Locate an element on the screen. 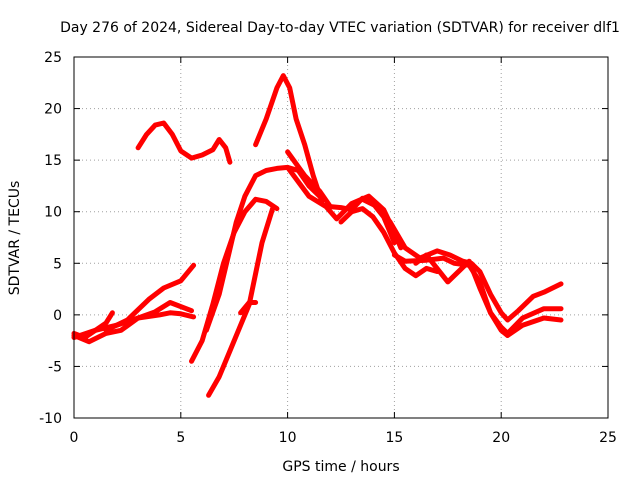 This screenshot has width=640, height=480. series-line-s13 is located at coordinates (389, 242).